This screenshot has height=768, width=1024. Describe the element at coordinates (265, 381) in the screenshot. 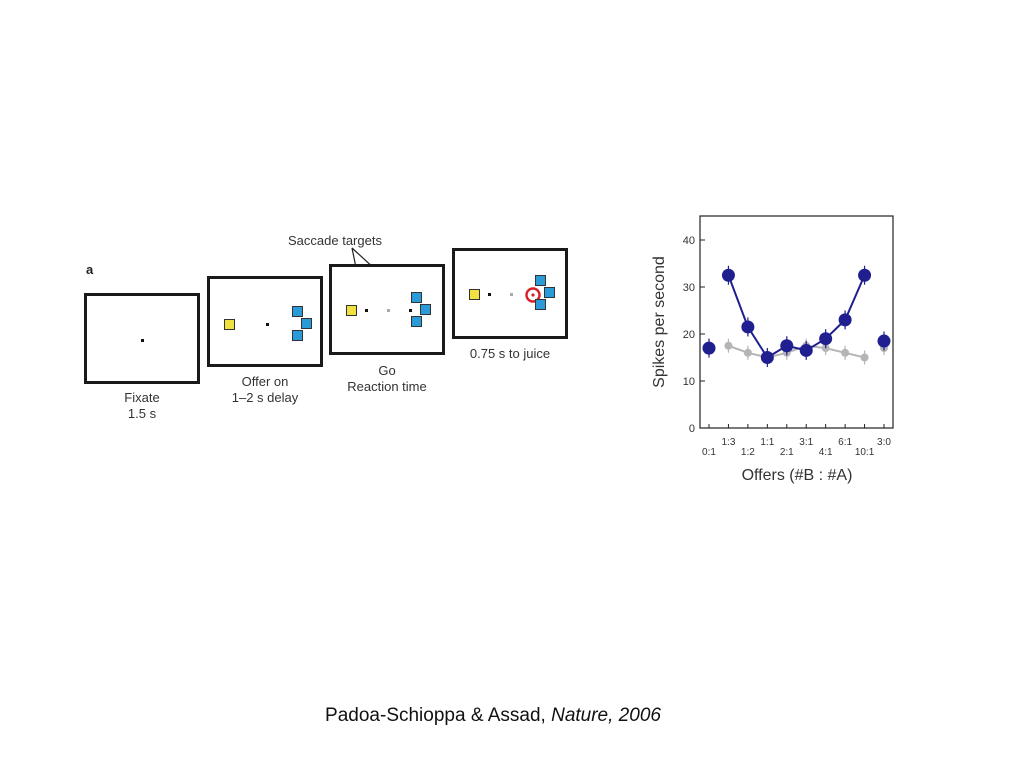

I see `stage-offer-title: Offer on` at that location.